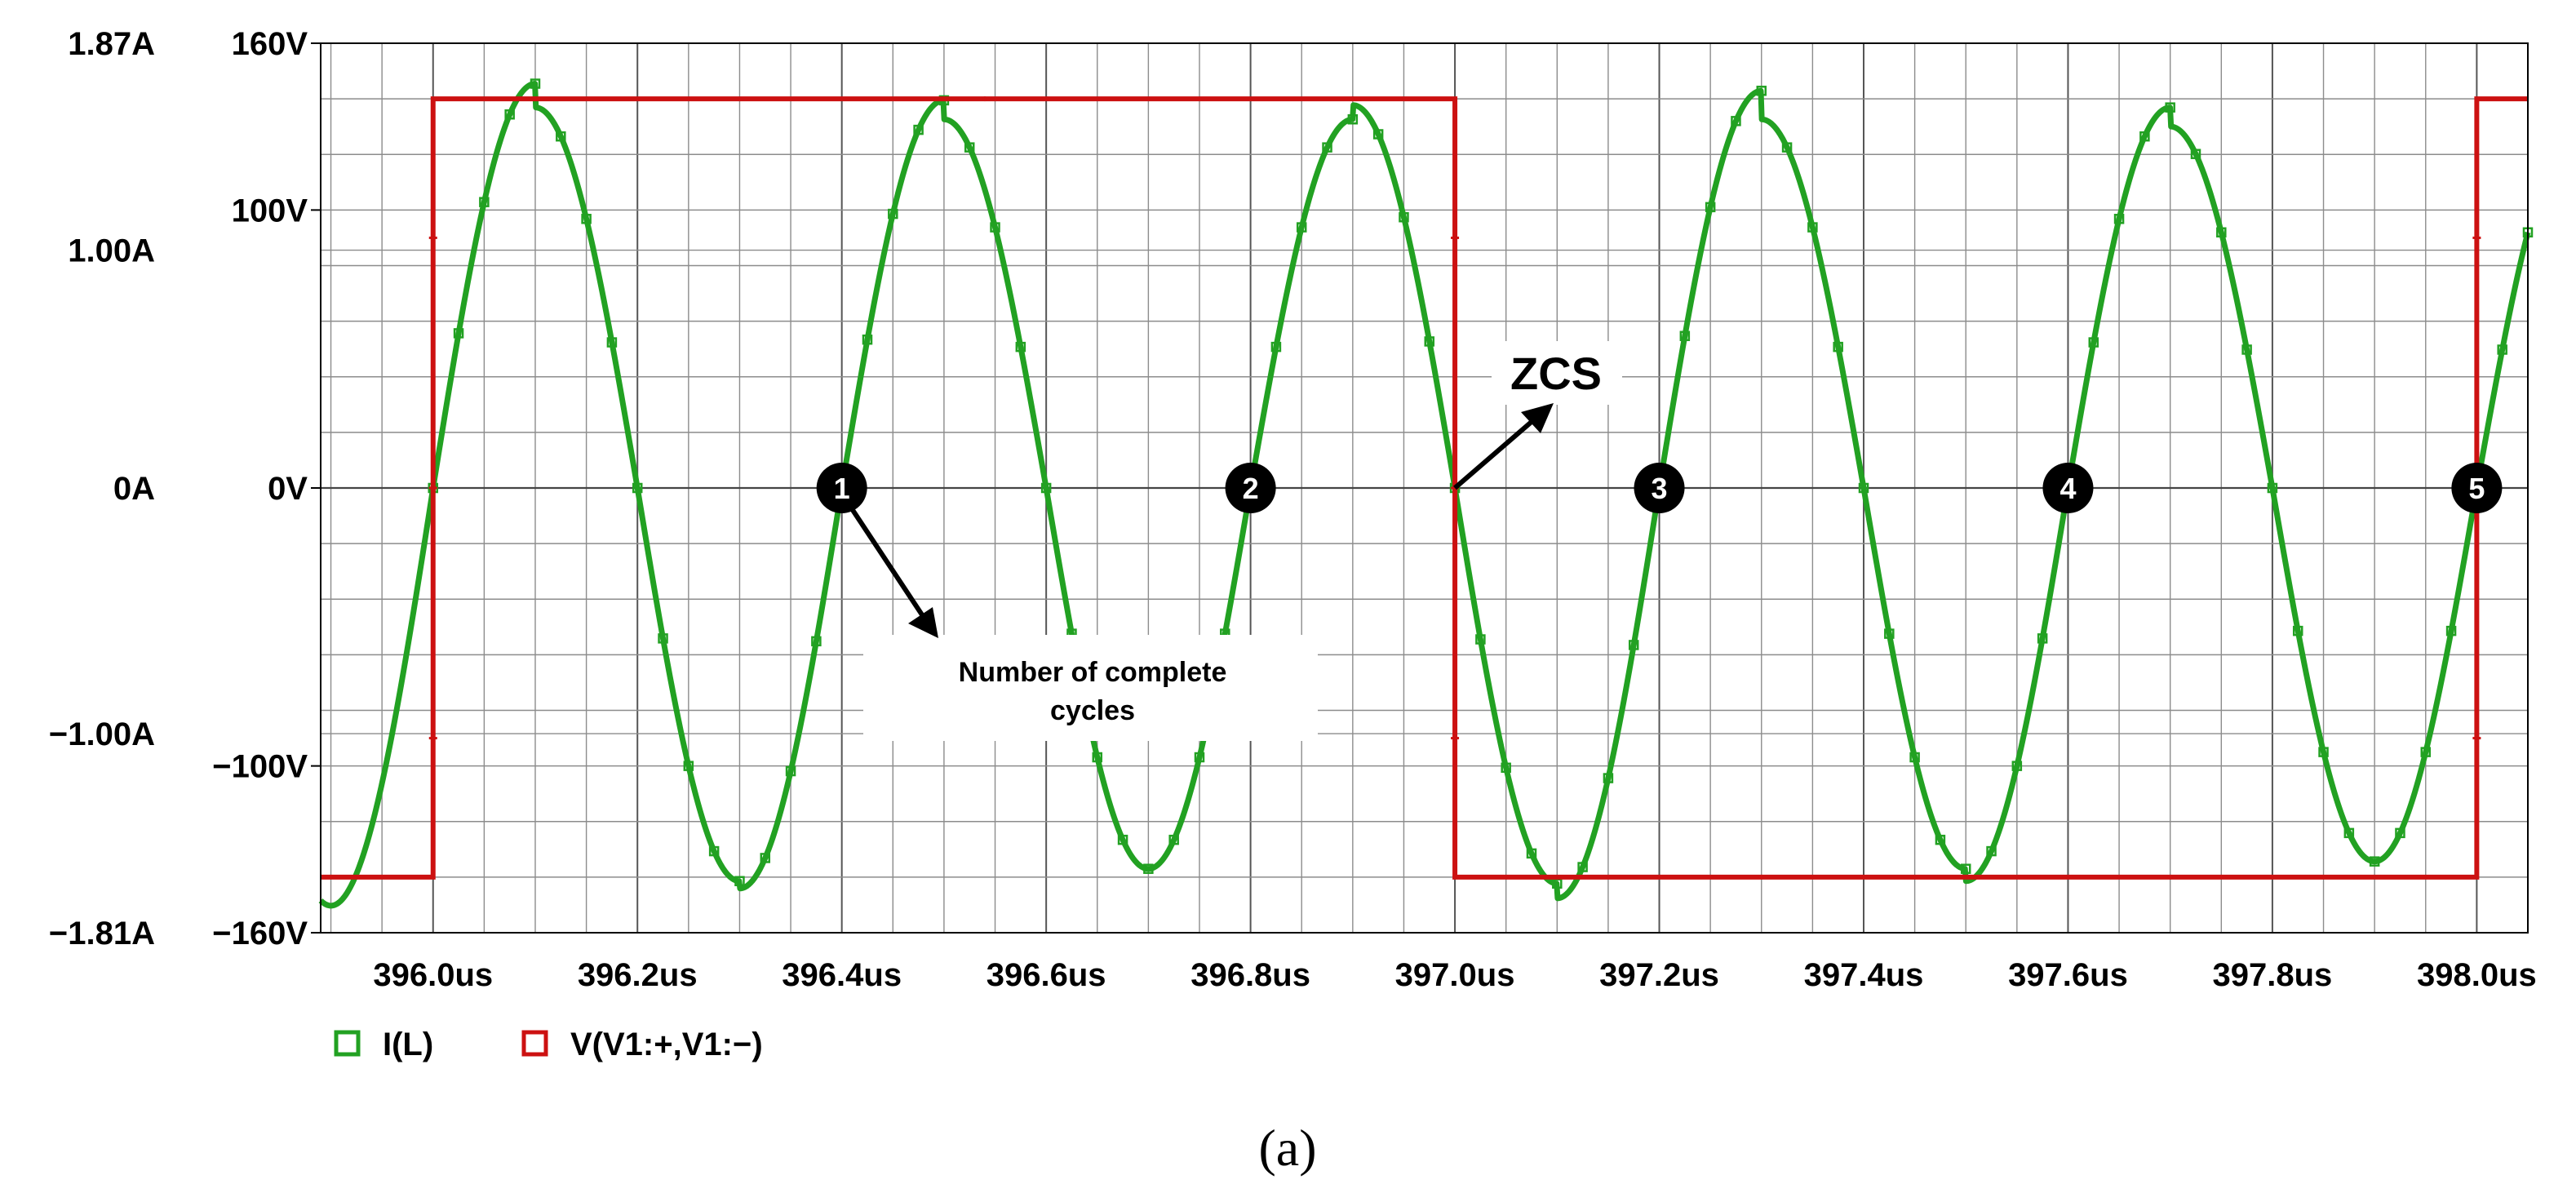 This screenshot has height=1202, width=2576. I want to click on x-tick-label: 397.4us, so click(1864, 975).